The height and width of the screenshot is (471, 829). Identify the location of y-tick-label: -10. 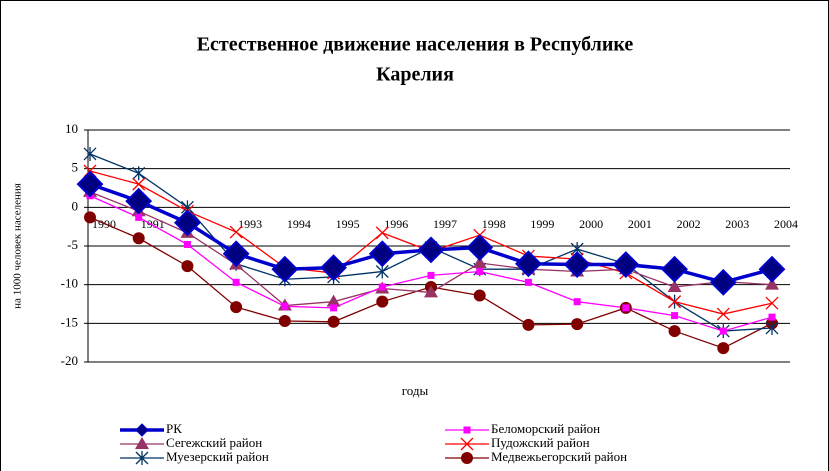
(69, 283).